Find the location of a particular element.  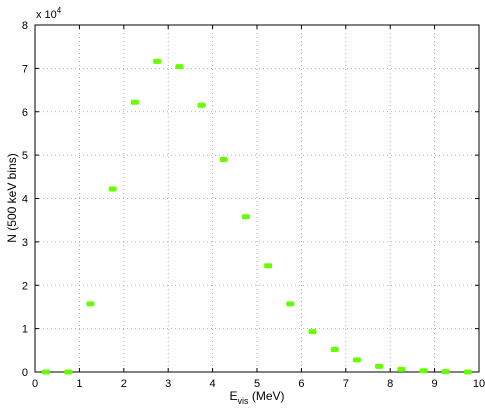

x-tick-label: 5 is located at coordinates (257, 384).